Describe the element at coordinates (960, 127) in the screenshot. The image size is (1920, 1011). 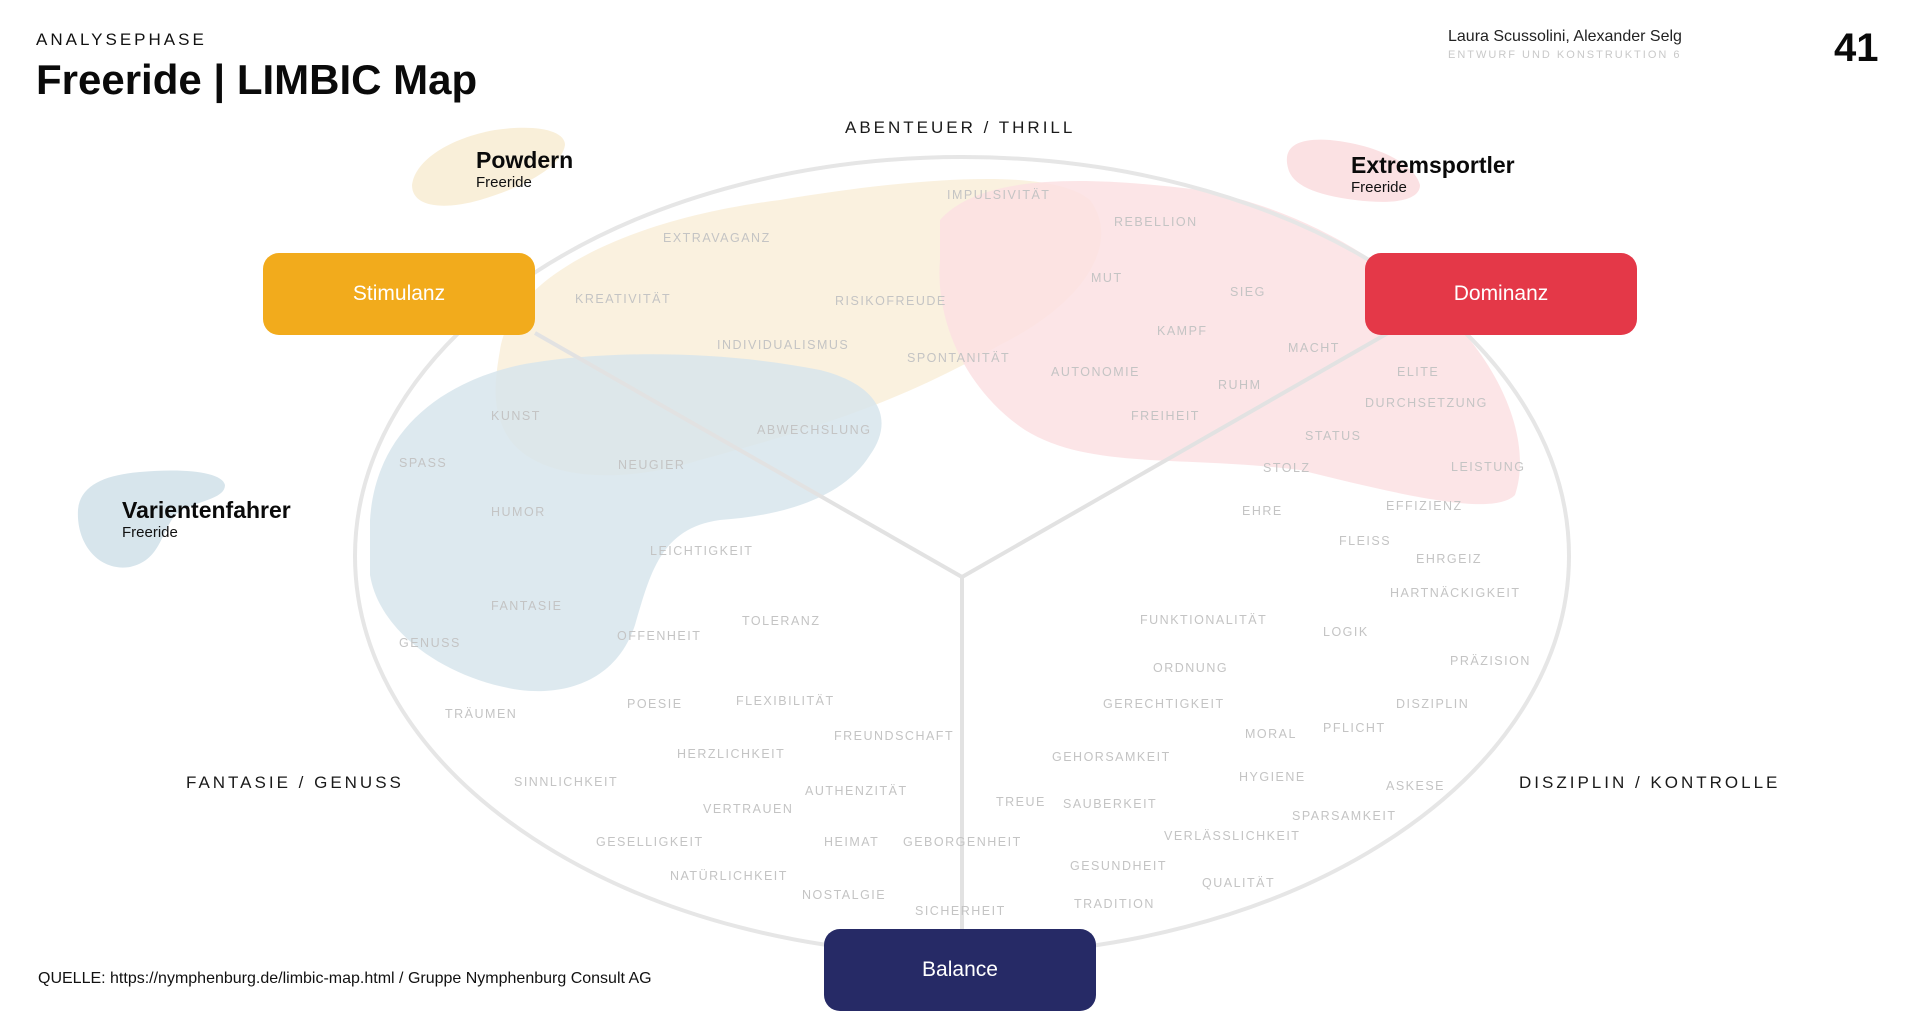
I see `axis-label-top: ABENTEUER / THRILL` at that location.